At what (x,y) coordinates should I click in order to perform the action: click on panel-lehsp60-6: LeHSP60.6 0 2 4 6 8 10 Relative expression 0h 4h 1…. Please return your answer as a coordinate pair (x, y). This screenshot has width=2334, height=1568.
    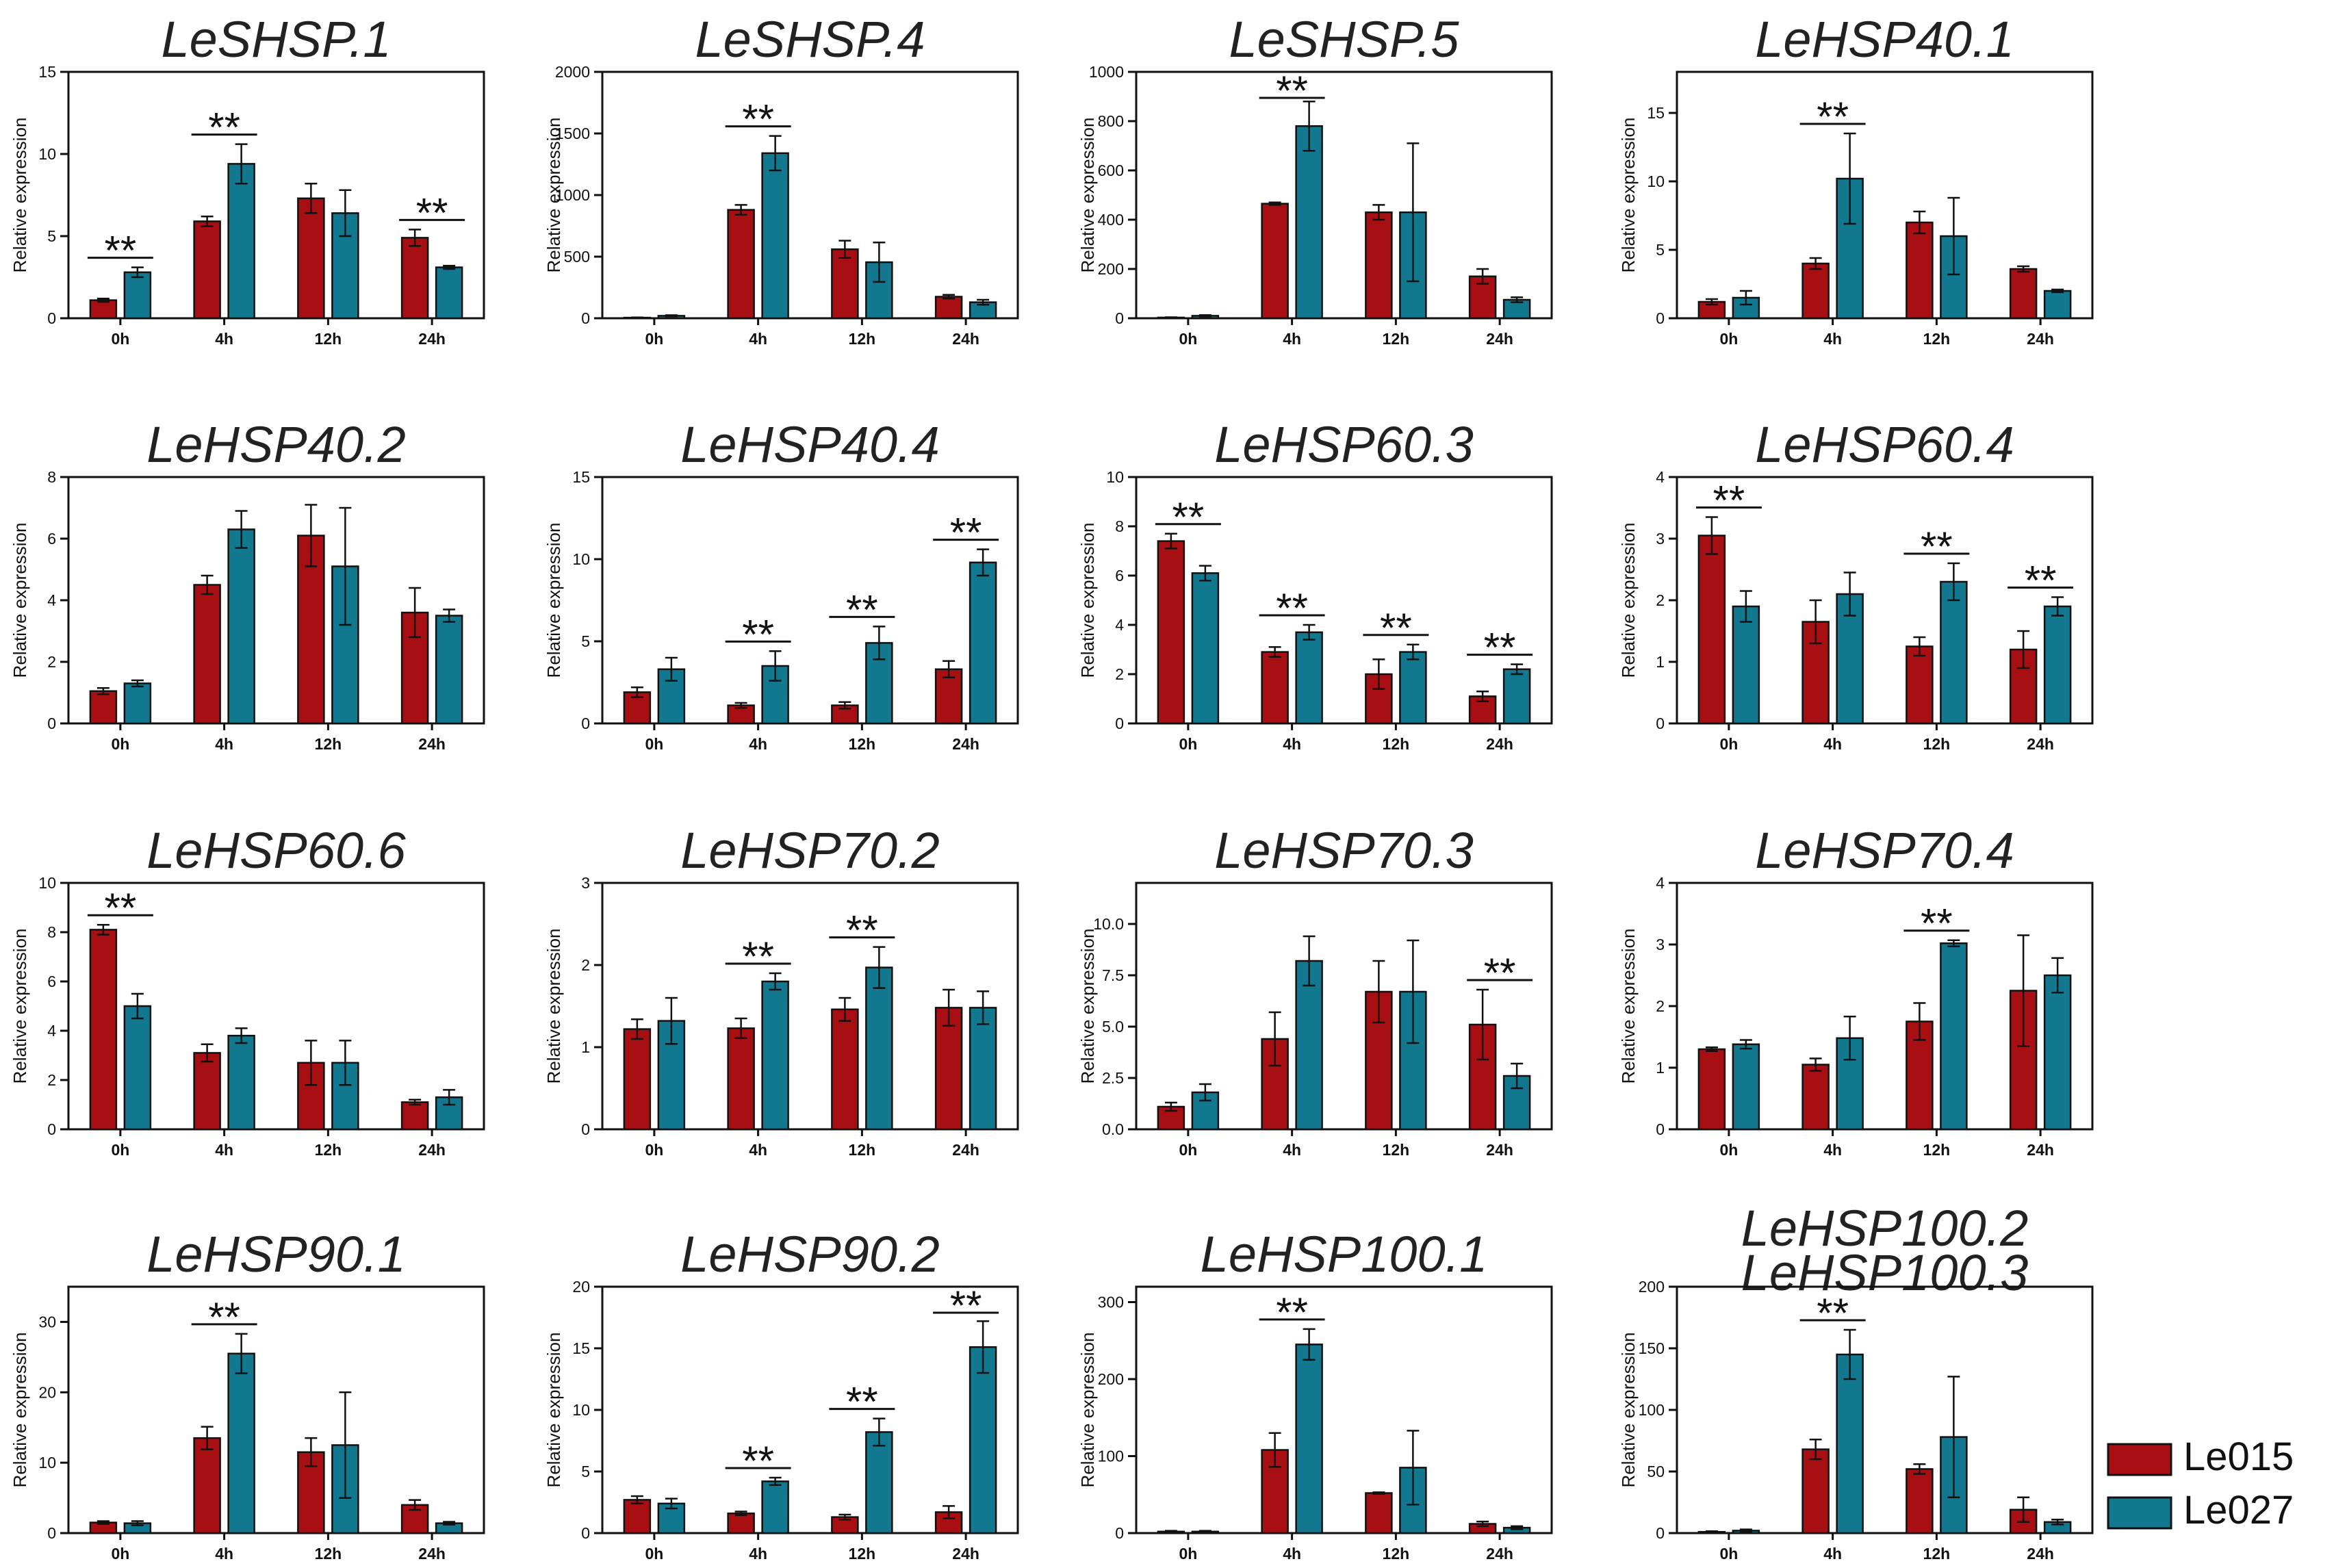
    Looking at the image, I should click on (248, 990).